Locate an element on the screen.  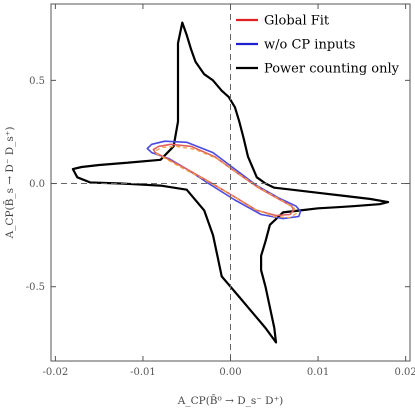
y-tick-label: 0.5 is located at coordinates (37, 81).